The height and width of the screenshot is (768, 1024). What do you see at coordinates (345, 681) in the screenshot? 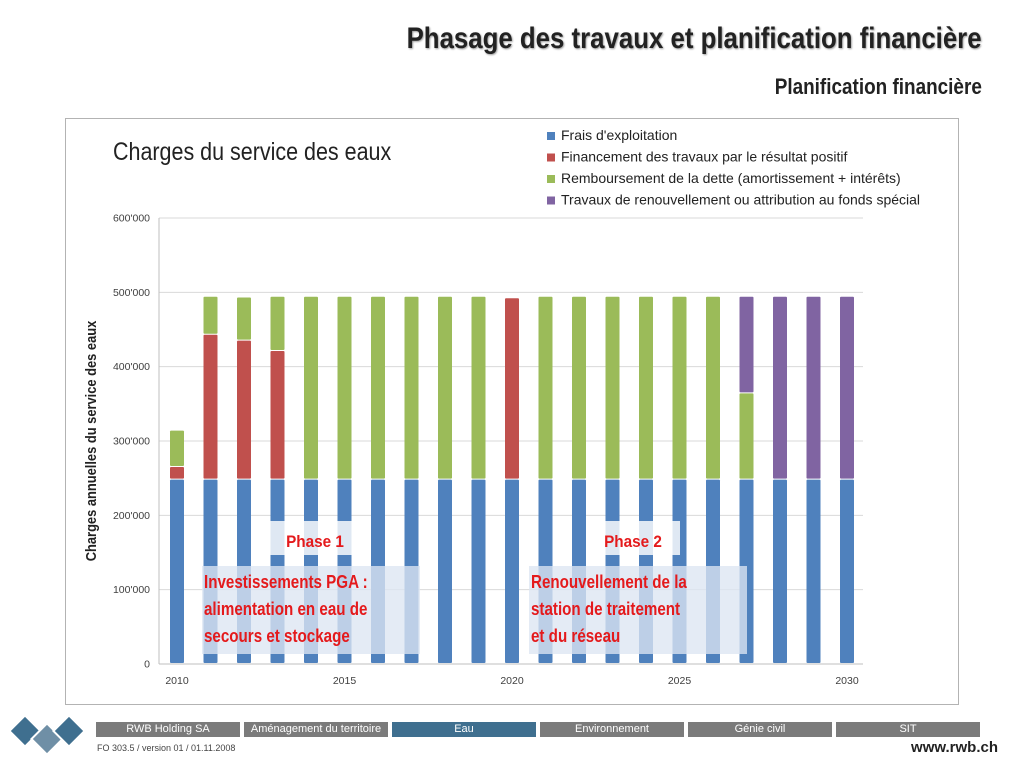
I see `x-tick-label: 2015` at bounding box center [345, 681].